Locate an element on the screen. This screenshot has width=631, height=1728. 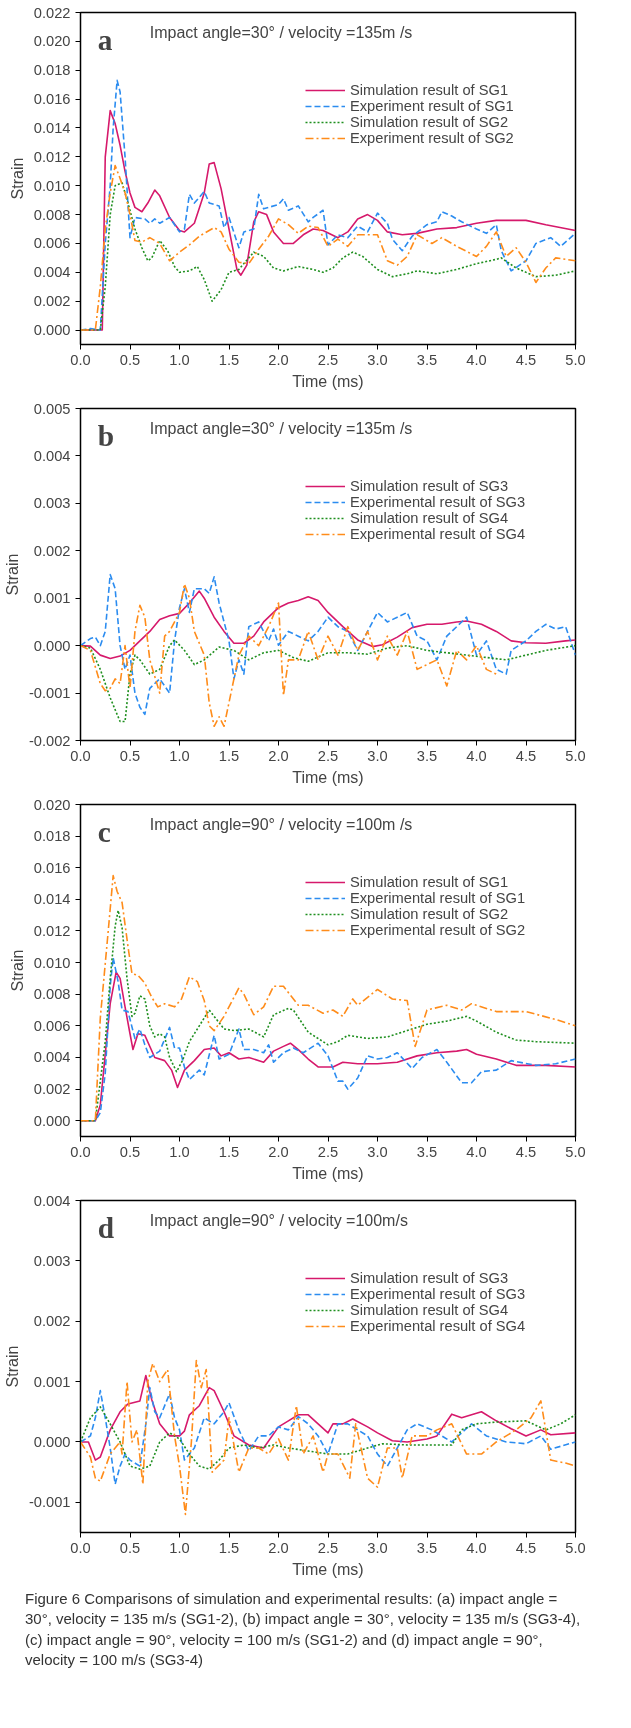
chart-title: b is located at coordinates (106, 436).